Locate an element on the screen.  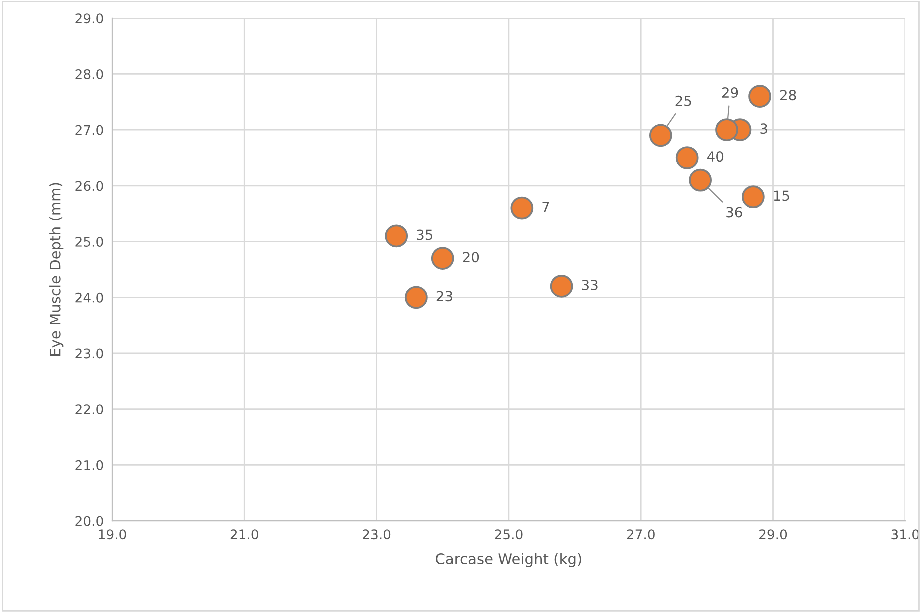
y-tick-label: 24.0 is located at coordinates (90, 297).